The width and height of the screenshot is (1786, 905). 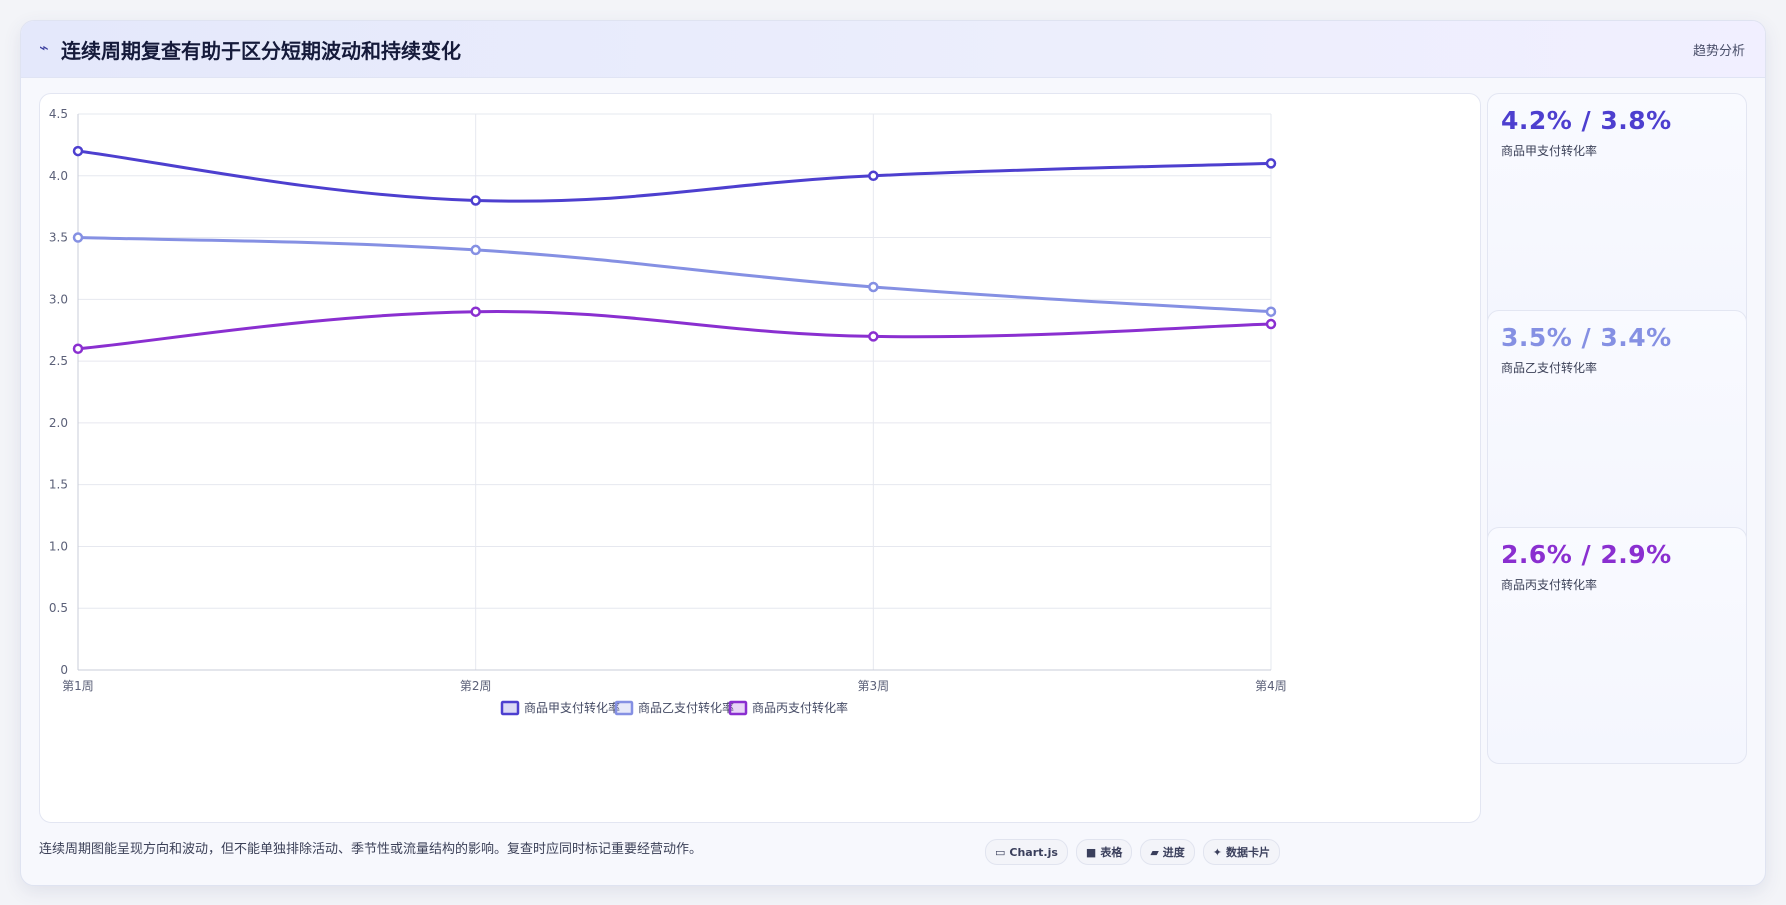 What do you see at coordinates (58, 546) in the screenshot?
I see `y-tick-label: 1.0` at bounding box center [58, 546].